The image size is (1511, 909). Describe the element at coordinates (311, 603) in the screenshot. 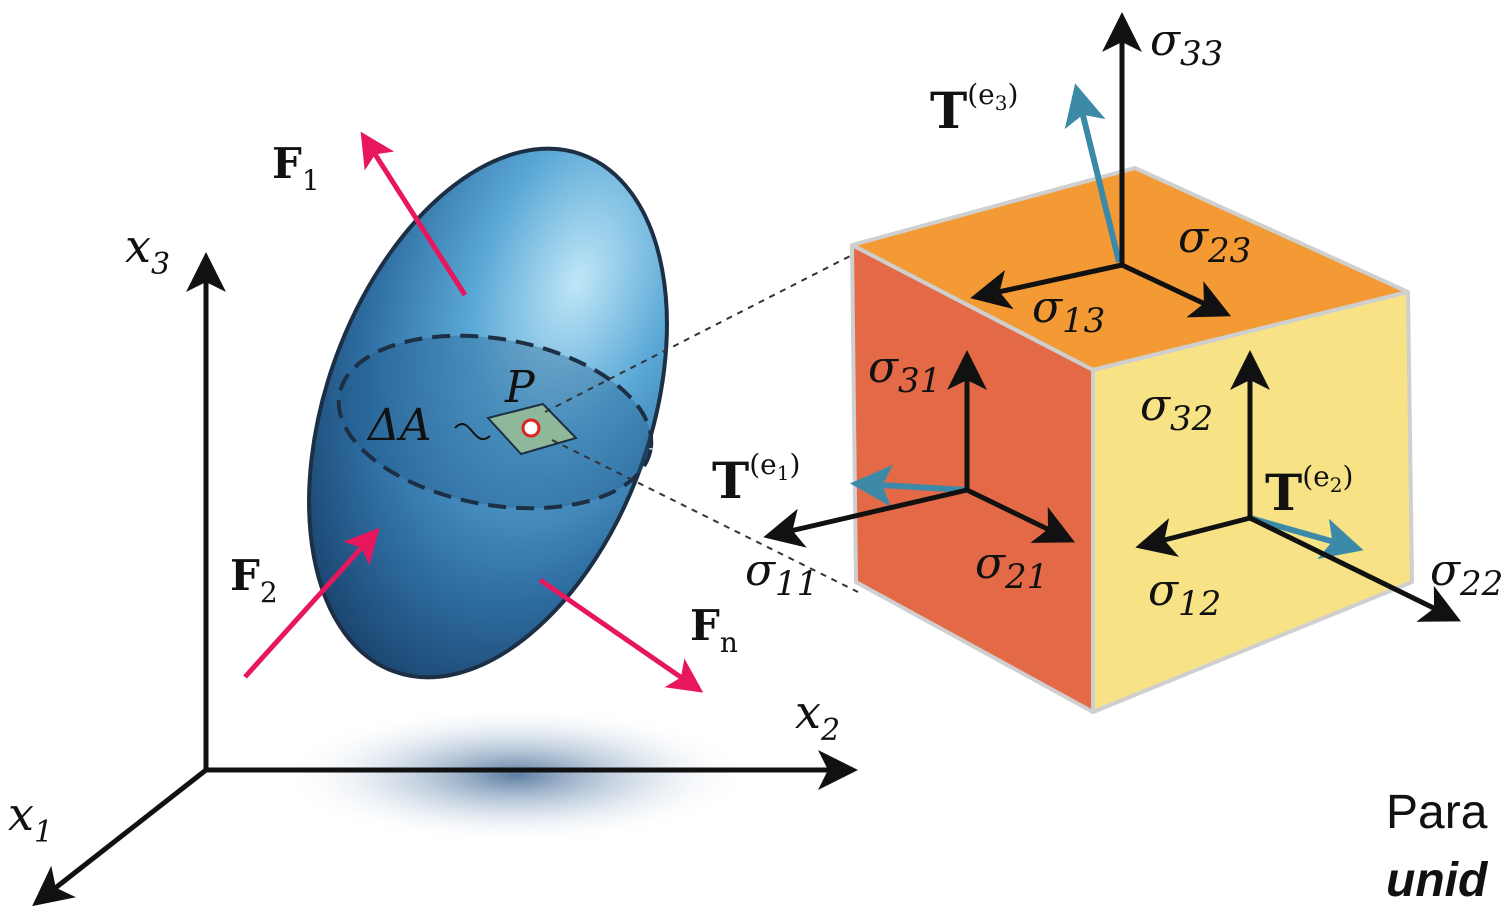

I see `force-f2-arrow` at that location.